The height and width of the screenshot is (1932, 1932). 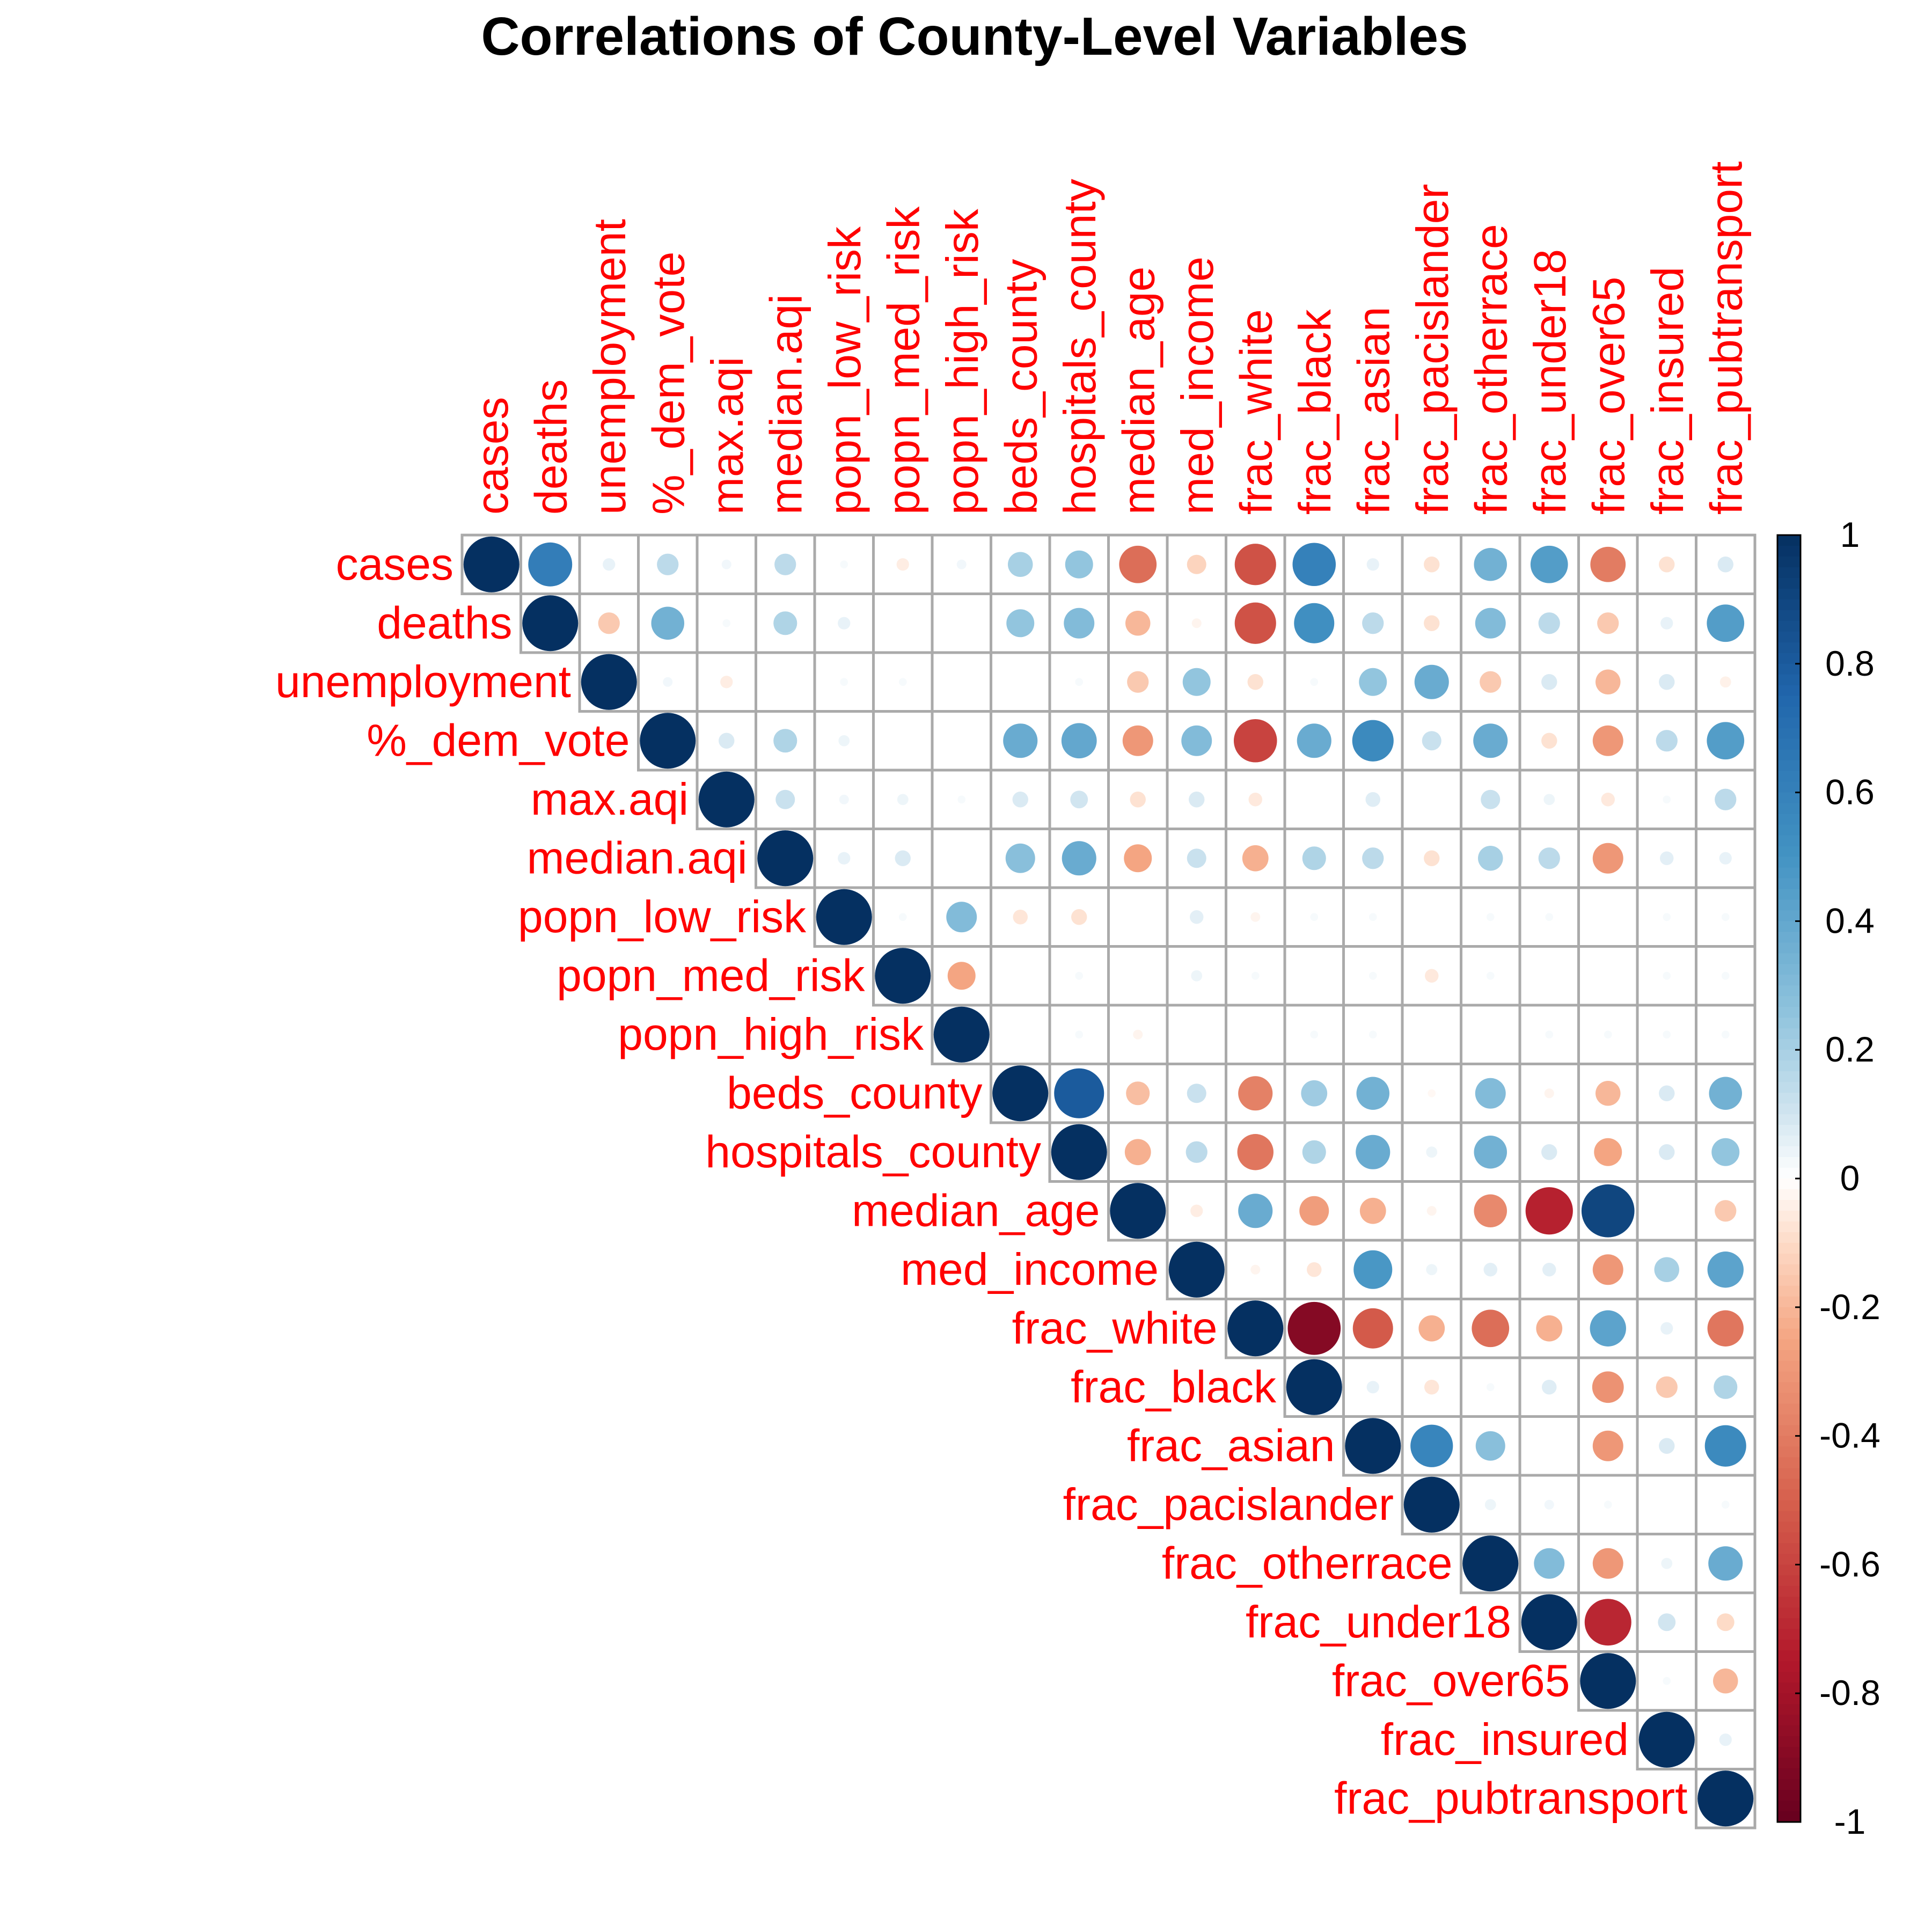 What do you see at coordinates (873, 1151) in the screenshot?
I see `row-label: hospitals_county` at bounding box center [873, 1151].